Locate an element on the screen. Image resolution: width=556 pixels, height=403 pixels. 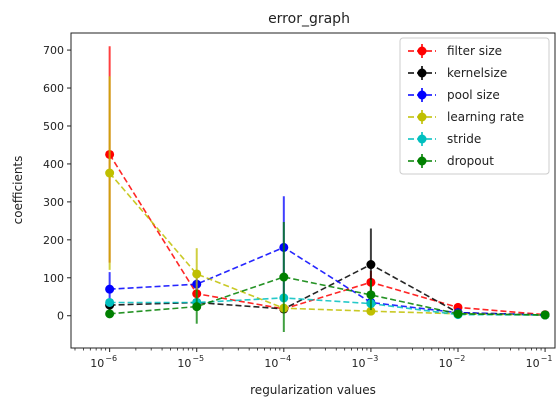
legend-item-filter-size: filter size is located at coordinates (455, 51).